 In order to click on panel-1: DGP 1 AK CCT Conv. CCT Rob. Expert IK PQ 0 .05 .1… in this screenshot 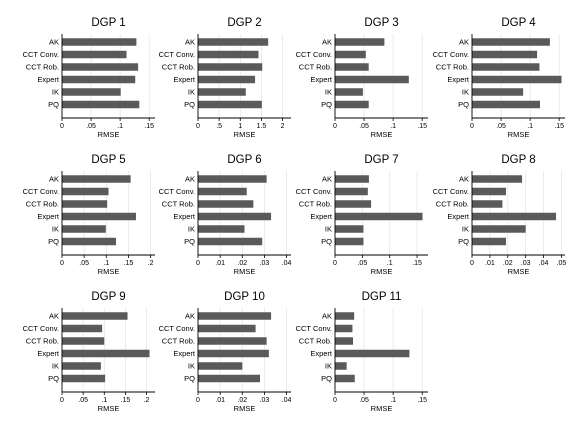, I will do `click(89, 78)`.